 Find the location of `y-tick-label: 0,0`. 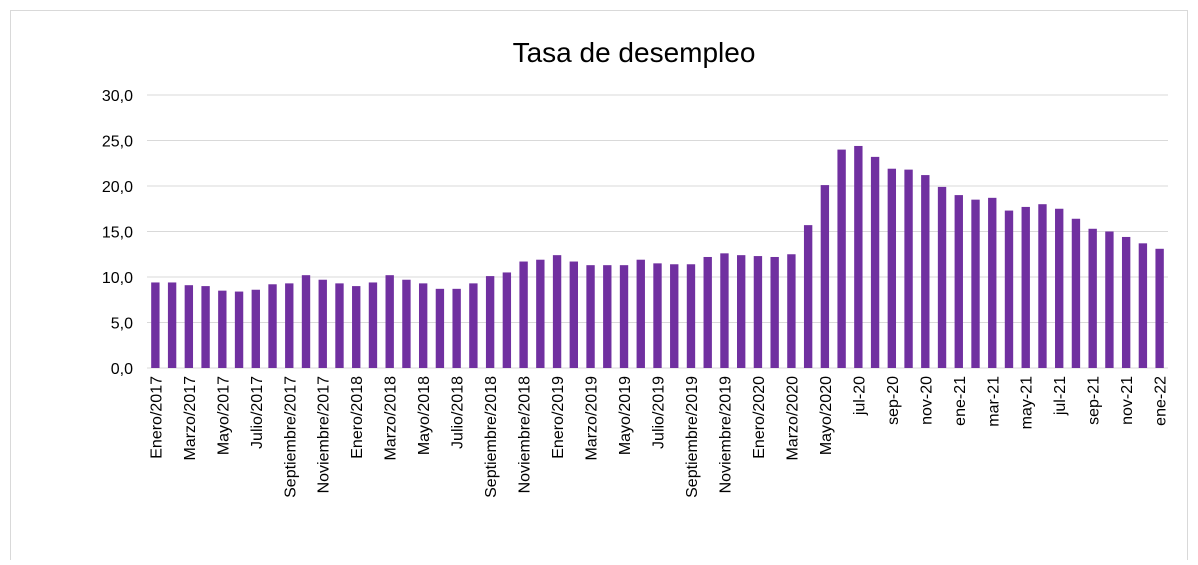

y-tick-label: 0,0 is located at coordinates (122, 369).